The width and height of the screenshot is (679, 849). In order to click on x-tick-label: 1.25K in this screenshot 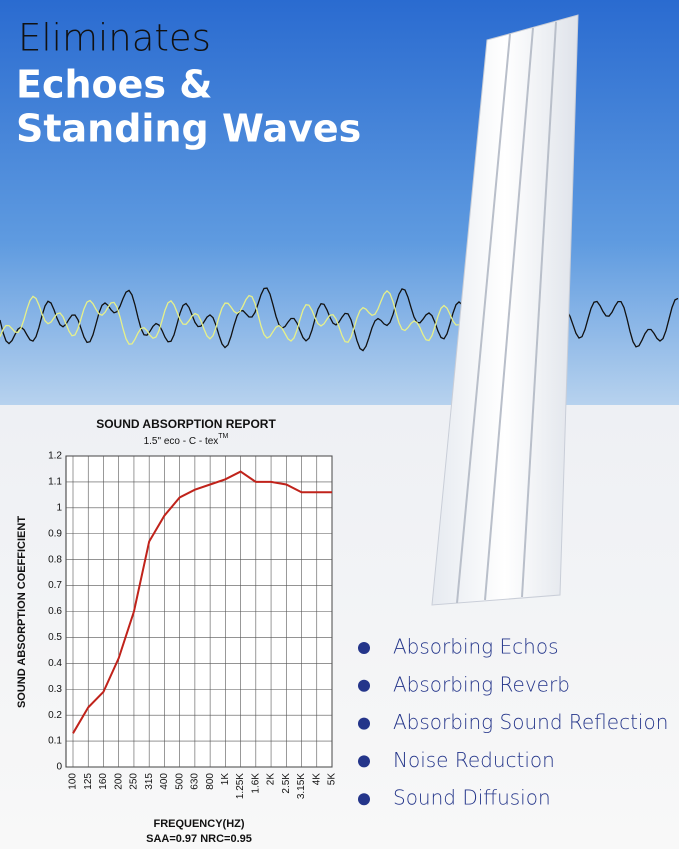, I will do `click(240, 786)`.